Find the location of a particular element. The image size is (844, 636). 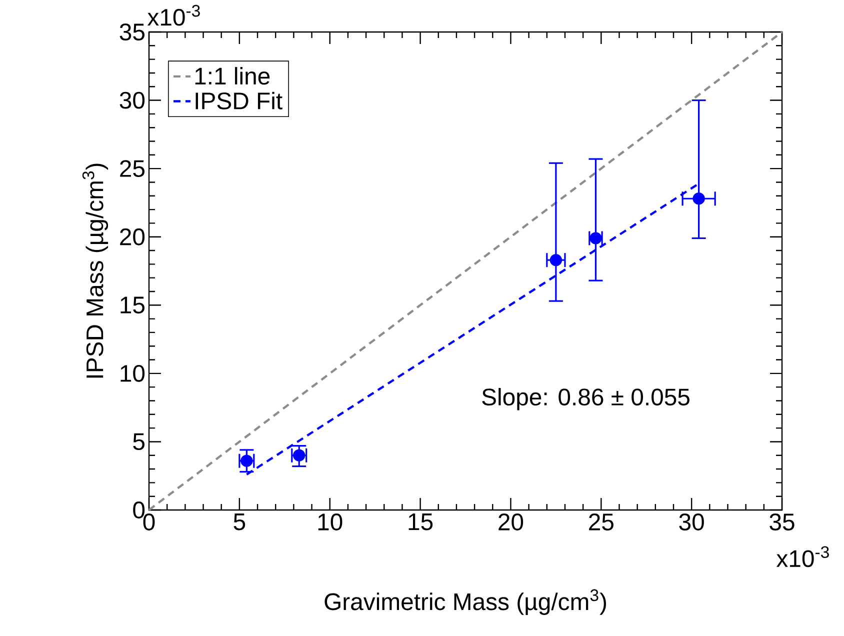

y-tick-label: 0 is located at coordinates (139, 510).